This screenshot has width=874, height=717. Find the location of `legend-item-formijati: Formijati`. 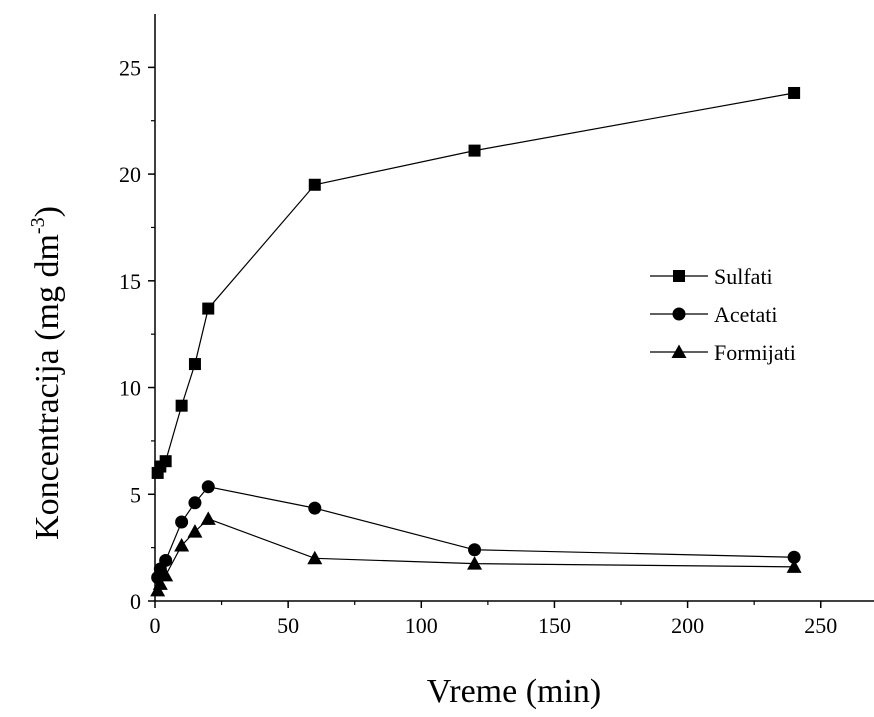

legend-item-formijati: Formijati is located at coordinates (723, 352).